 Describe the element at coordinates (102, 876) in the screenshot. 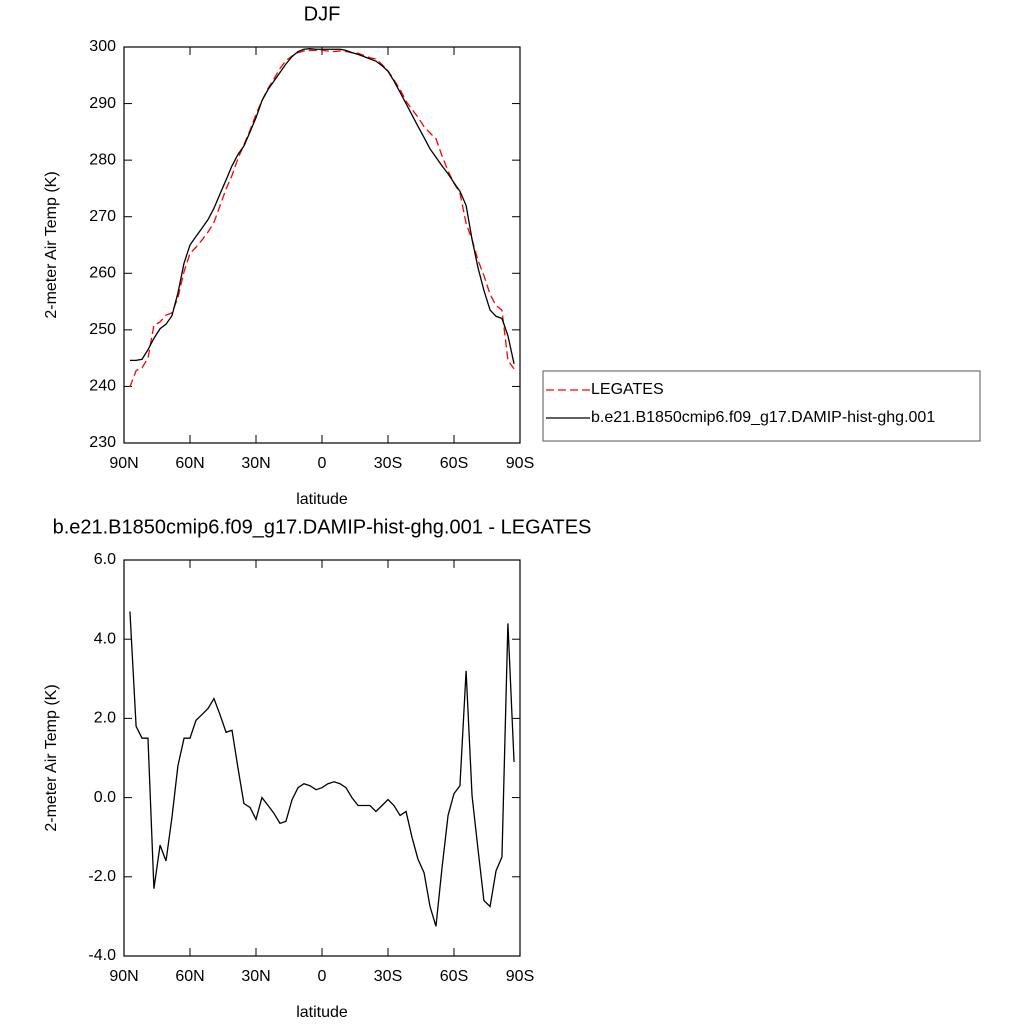

I see `y-tick-label: -2.0` at that location.